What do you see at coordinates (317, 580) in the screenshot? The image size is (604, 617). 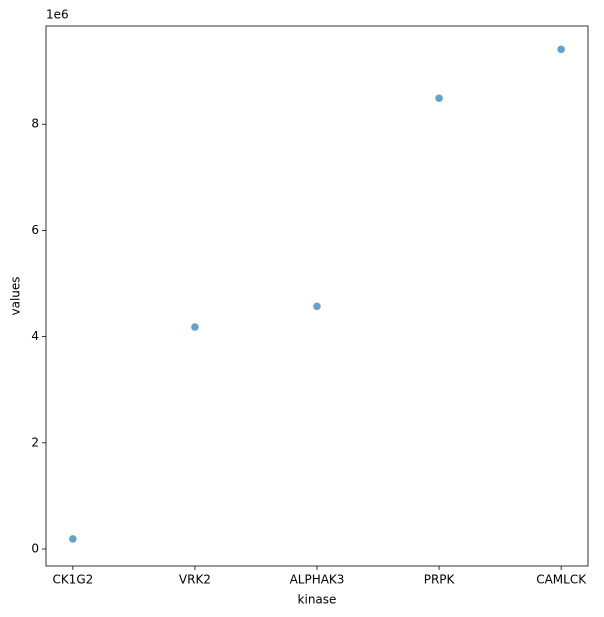 I see `x-tick-label: ALPHAK3` at bounding box center [317, 580].